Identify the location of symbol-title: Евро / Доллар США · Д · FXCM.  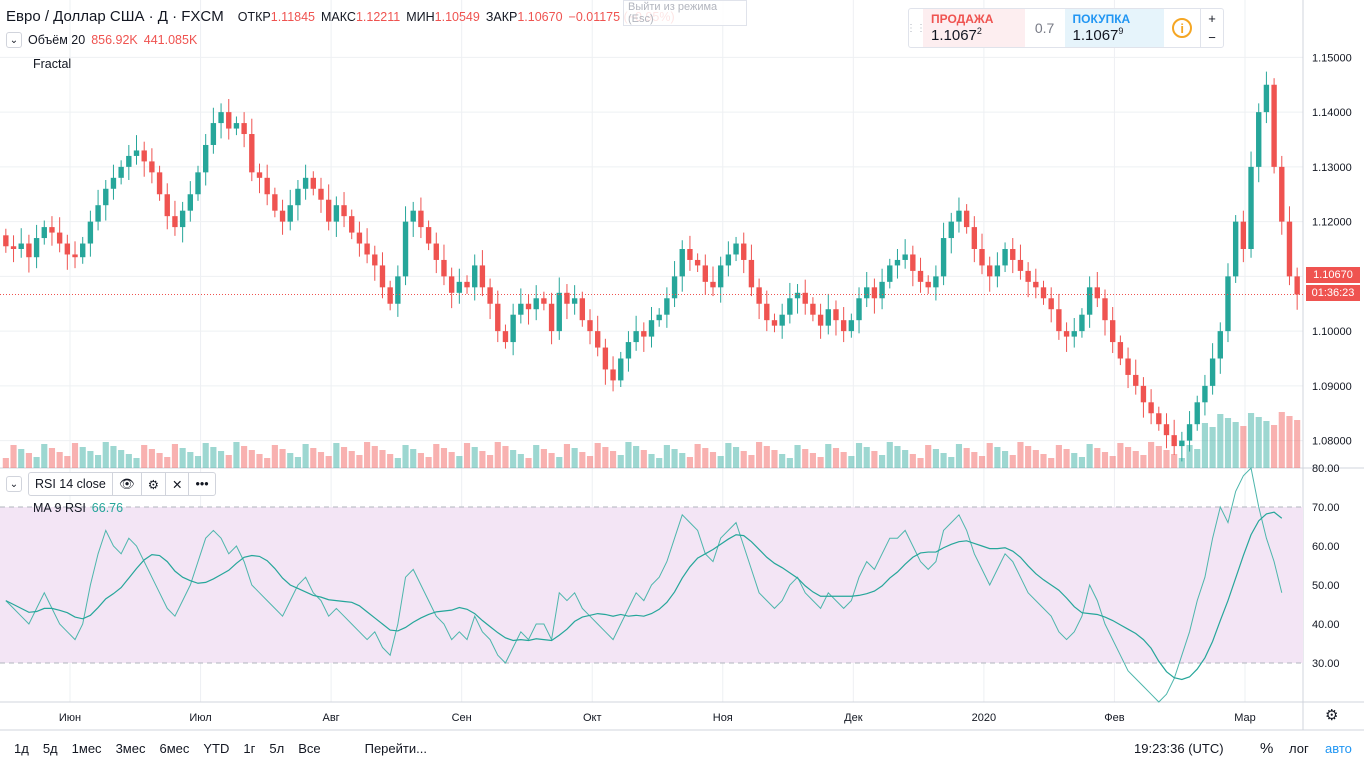
(115, 16).